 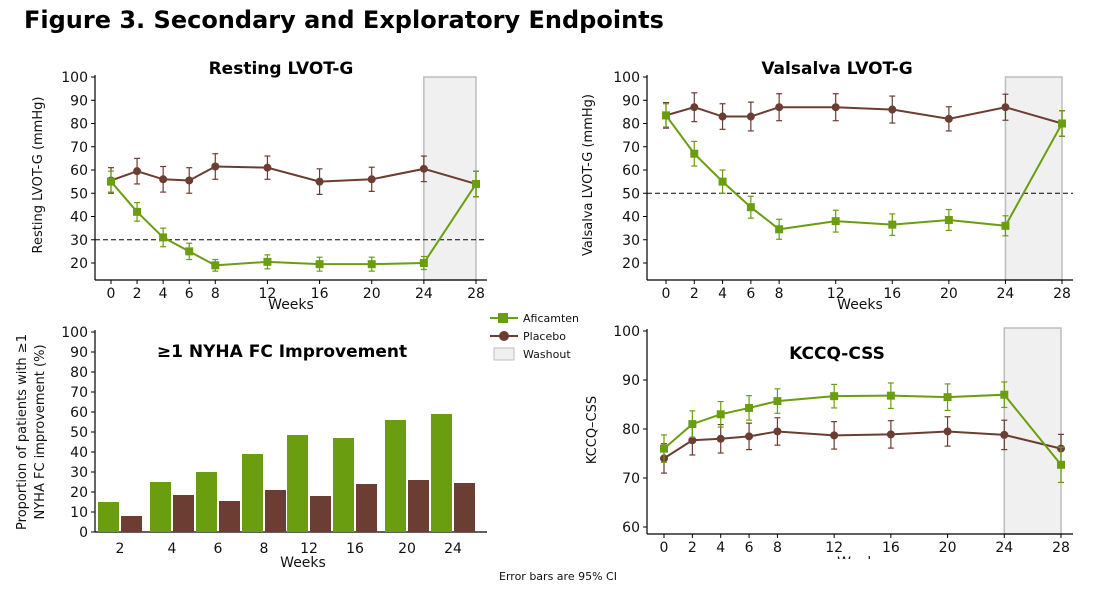 What do you see at coordinates (79, 513) in the screenshot?
I see `y-tick-label: 10` at bounding box center [79, 513].